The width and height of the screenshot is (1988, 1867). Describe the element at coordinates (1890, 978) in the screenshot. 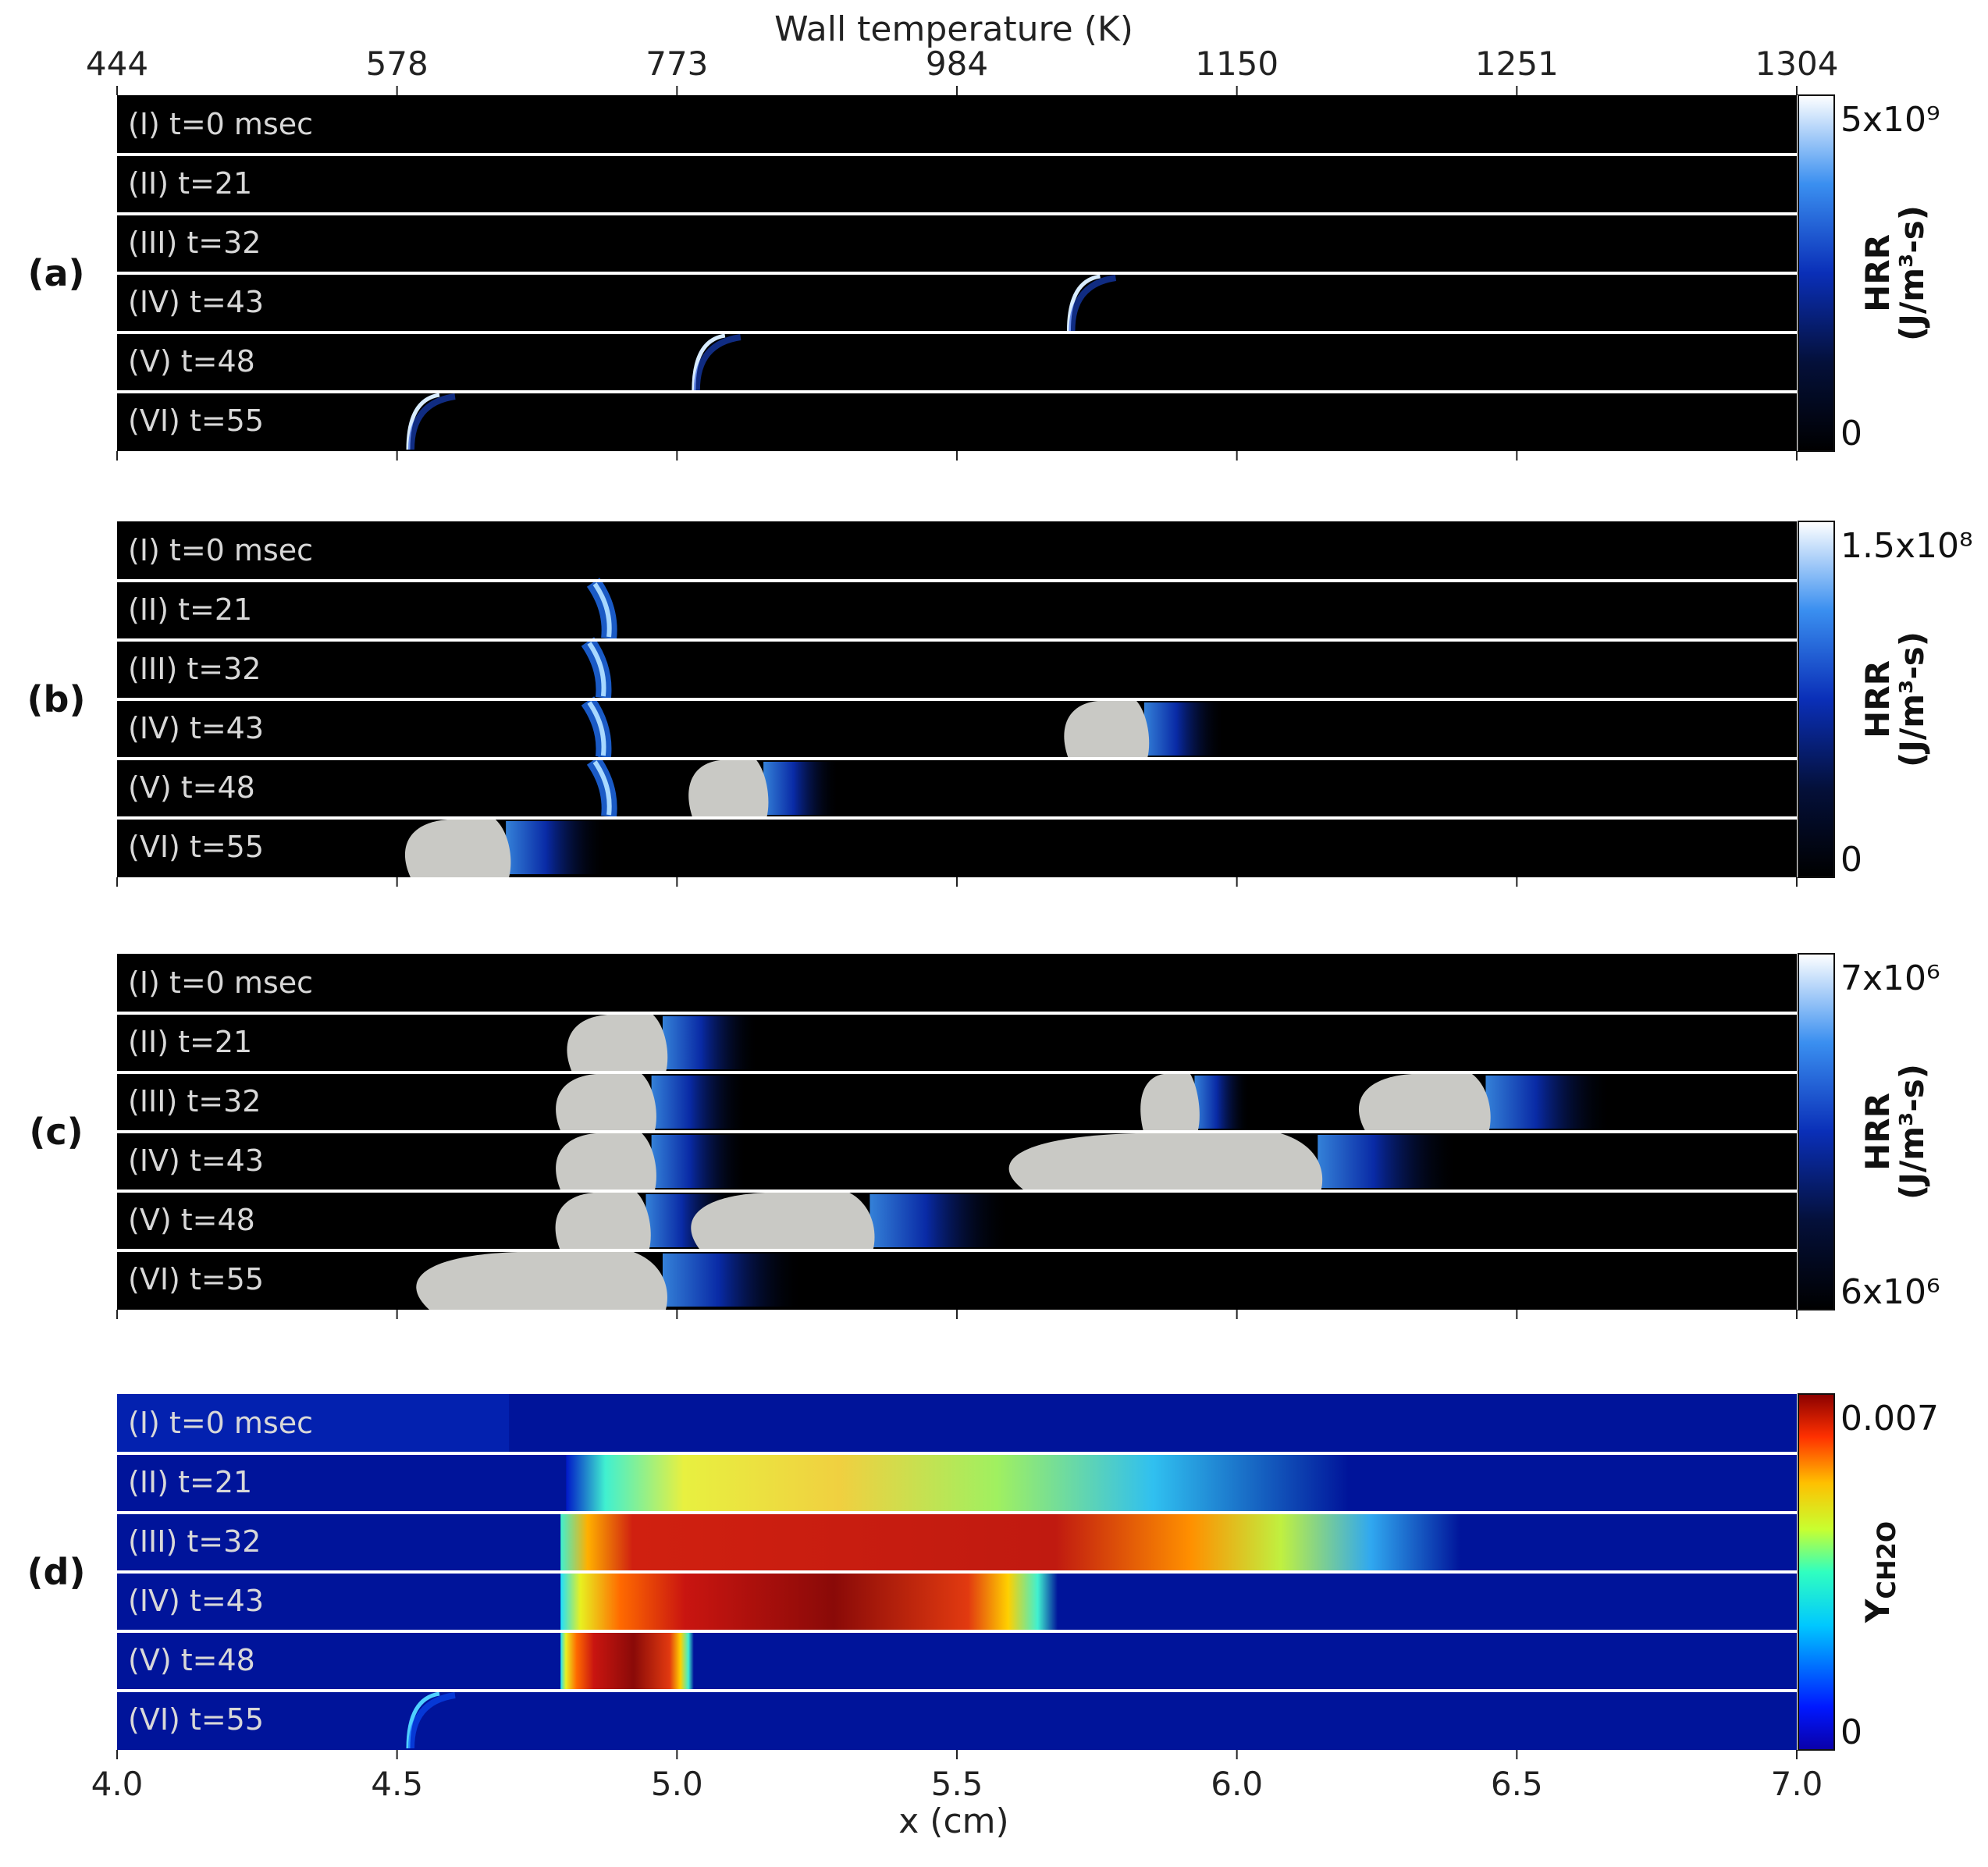

I see `colorbar-max-label: 7x10⁶` at that location.